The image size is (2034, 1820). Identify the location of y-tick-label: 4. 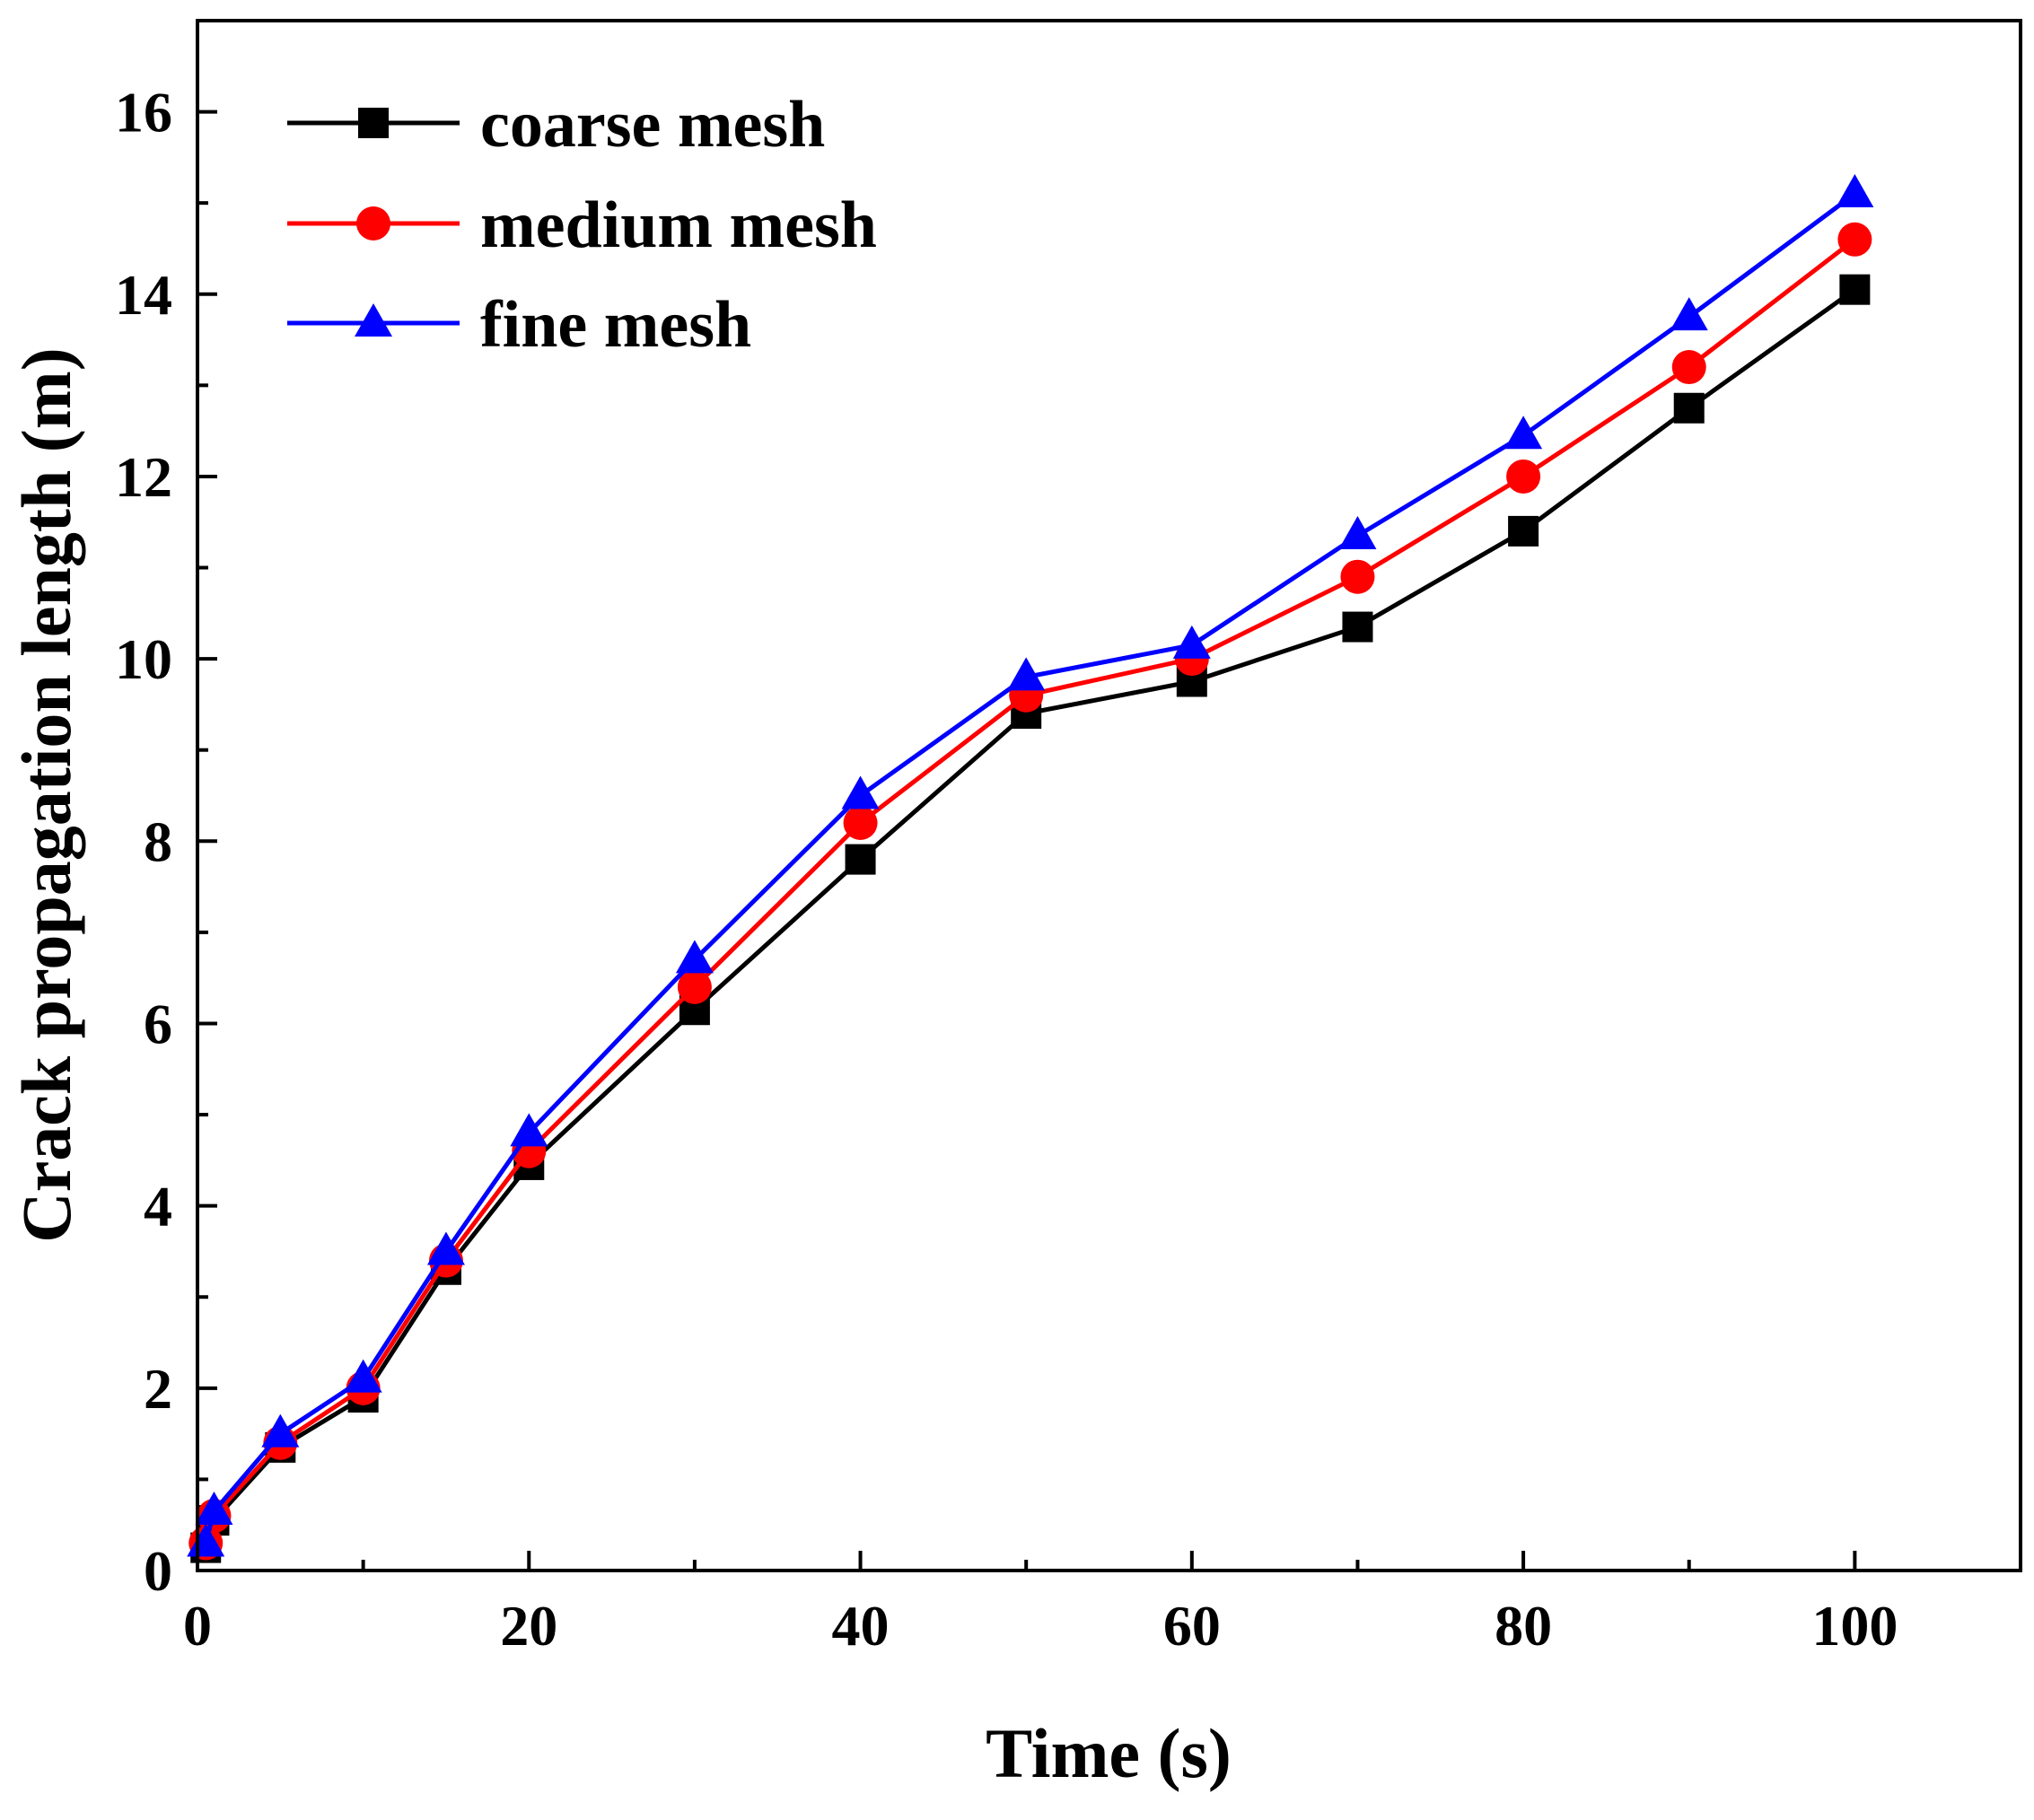
(158, 1206).